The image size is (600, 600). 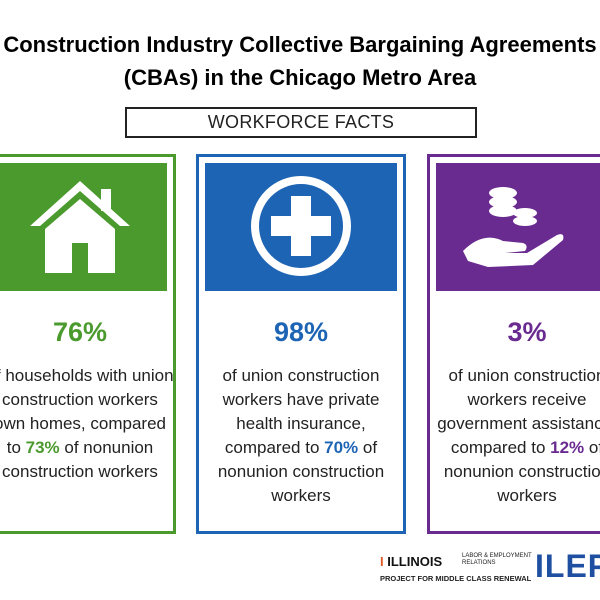 I want to click on stat: 76%, so click(x=80, y=332).